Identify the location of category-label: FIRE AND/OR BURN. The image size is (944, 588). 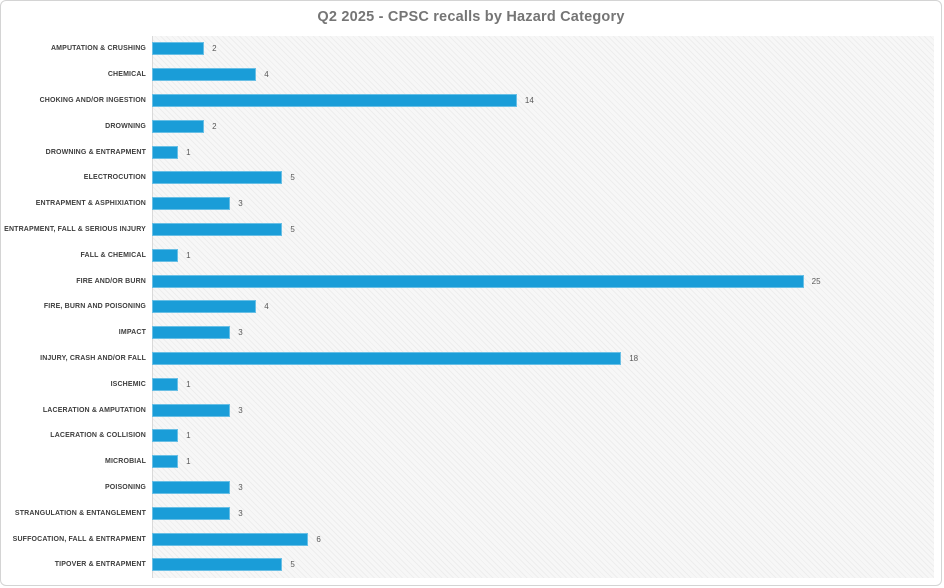
(111, 281).